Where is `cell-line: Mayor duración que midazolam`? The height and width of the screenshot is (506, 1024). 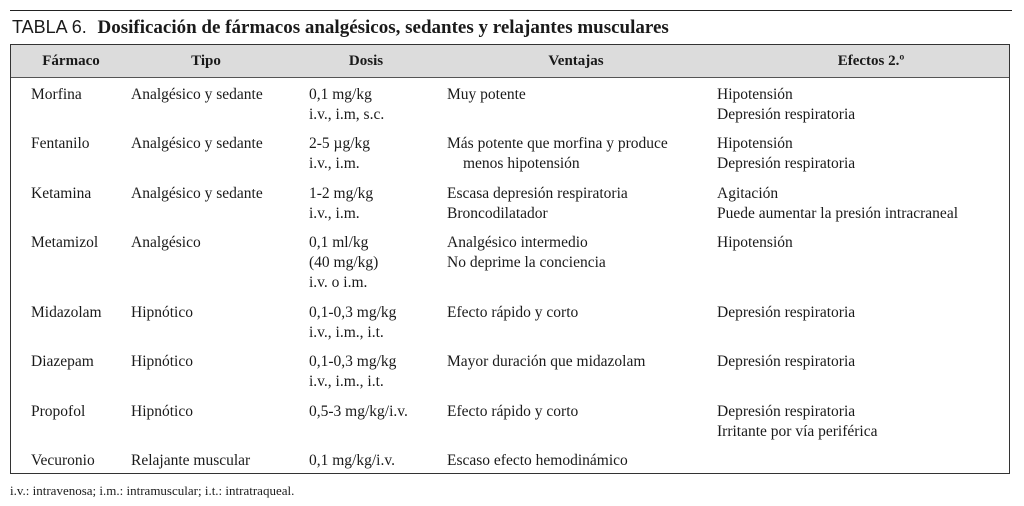 cell-line: Mayor duración que midazolam is located at coordinates (546, 361).